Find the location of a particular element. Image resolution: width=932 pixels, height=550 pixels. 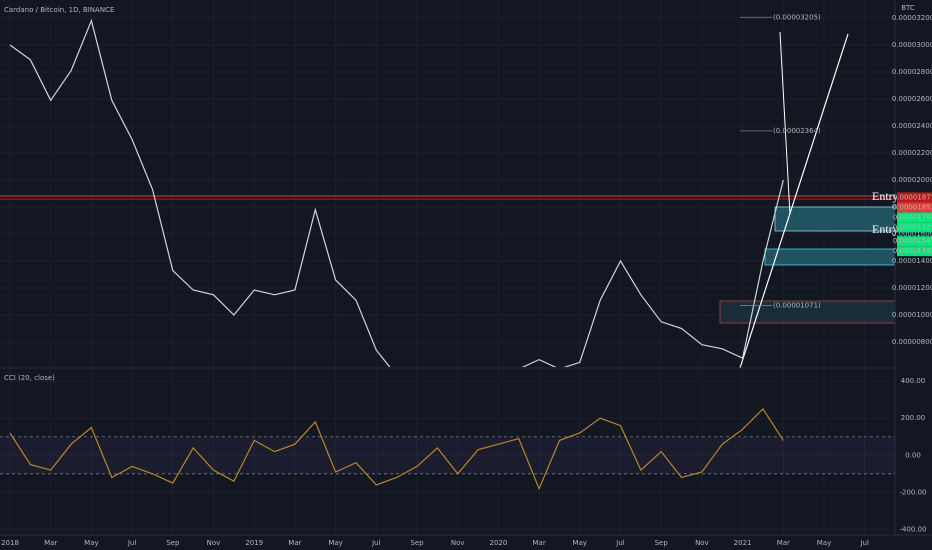

currency-label: BTC is located at coordinates (908, 8).